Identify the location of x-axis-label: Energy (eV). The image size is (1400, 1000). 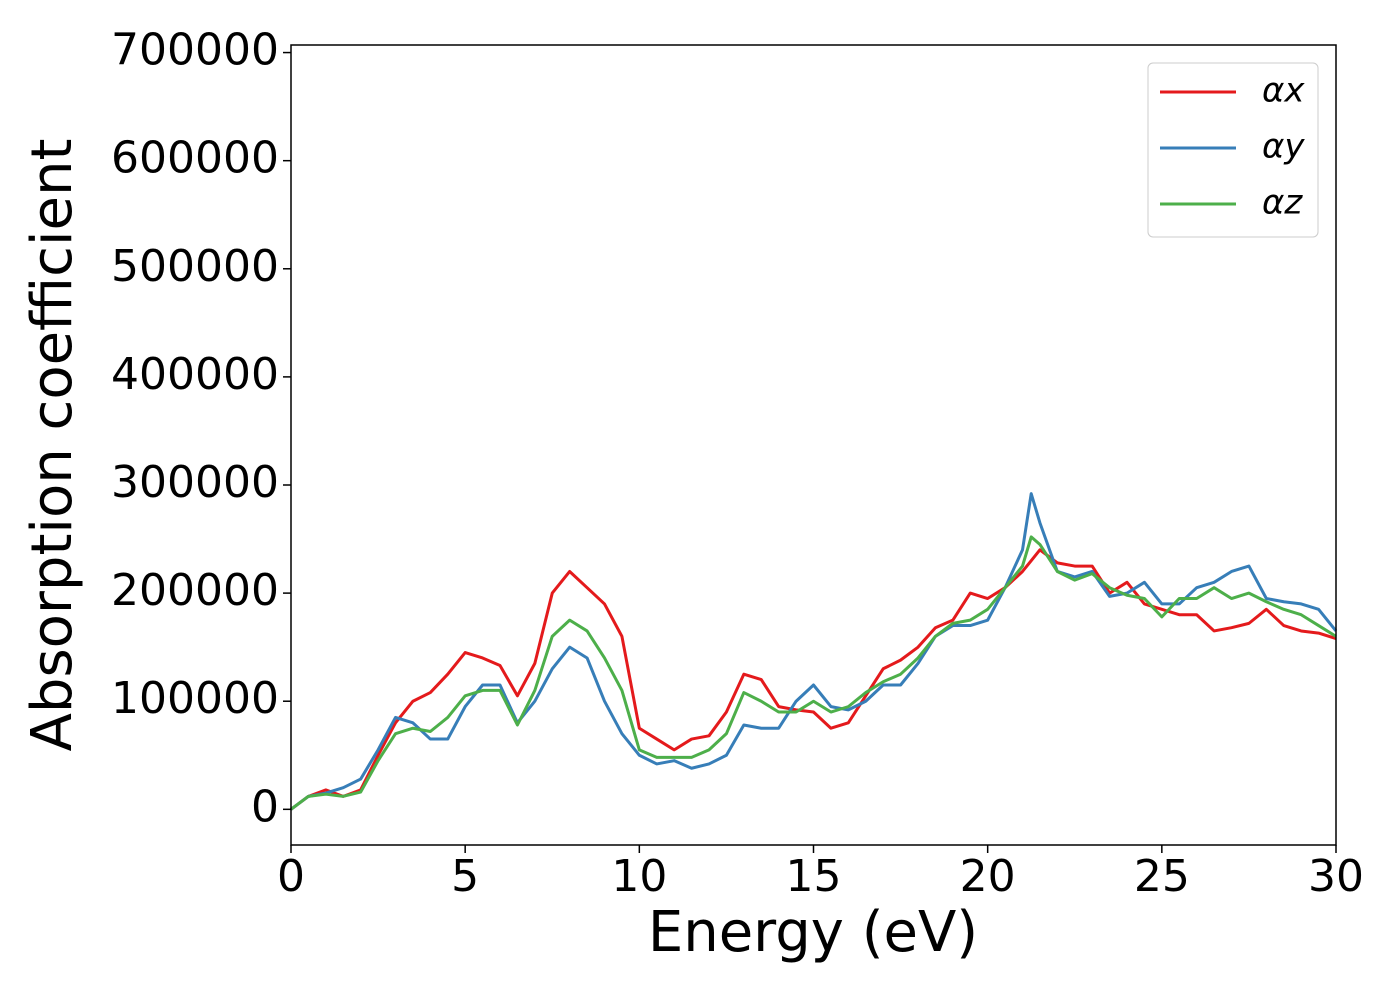
(813, 932).